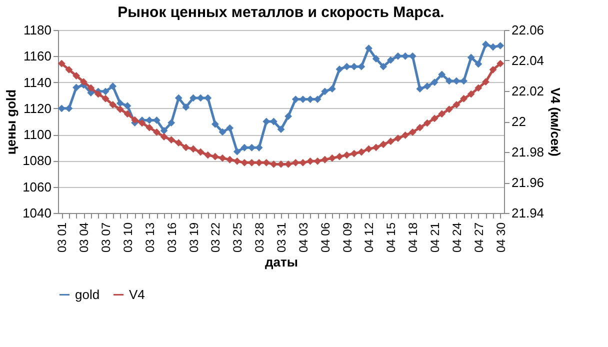 The width and height of the screenshot is (608, 347). Describe the element at coordinates (528, 182) in the screenshot. I see `y2-tick-label: 21.96` at that location.